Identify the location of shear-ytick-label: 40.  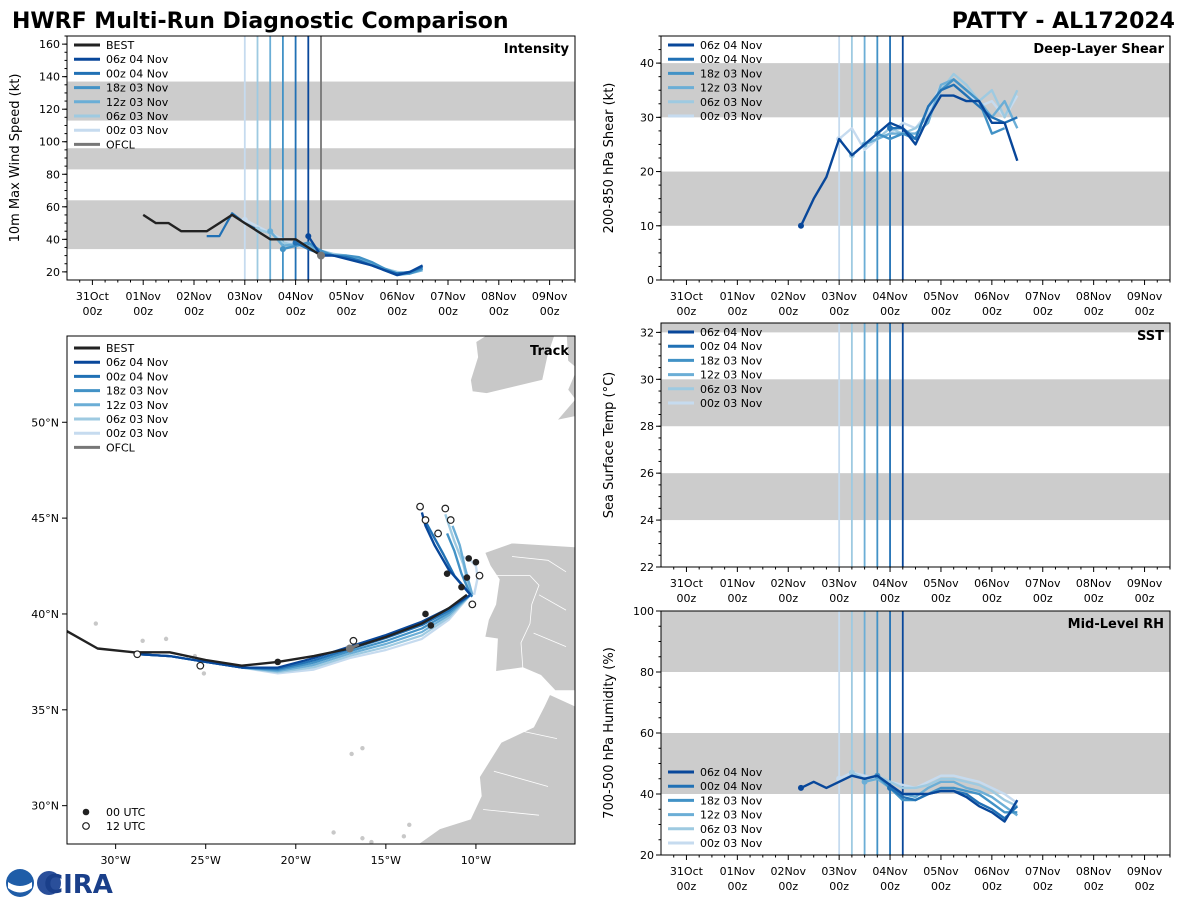
(647, 63).